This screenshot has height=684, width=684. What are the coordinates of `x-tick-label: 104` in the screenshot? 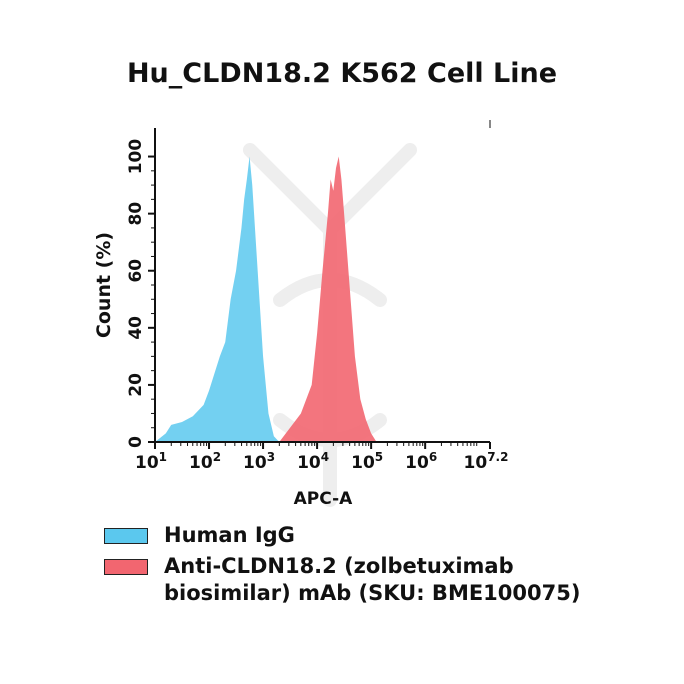 It's located at (313, 461).